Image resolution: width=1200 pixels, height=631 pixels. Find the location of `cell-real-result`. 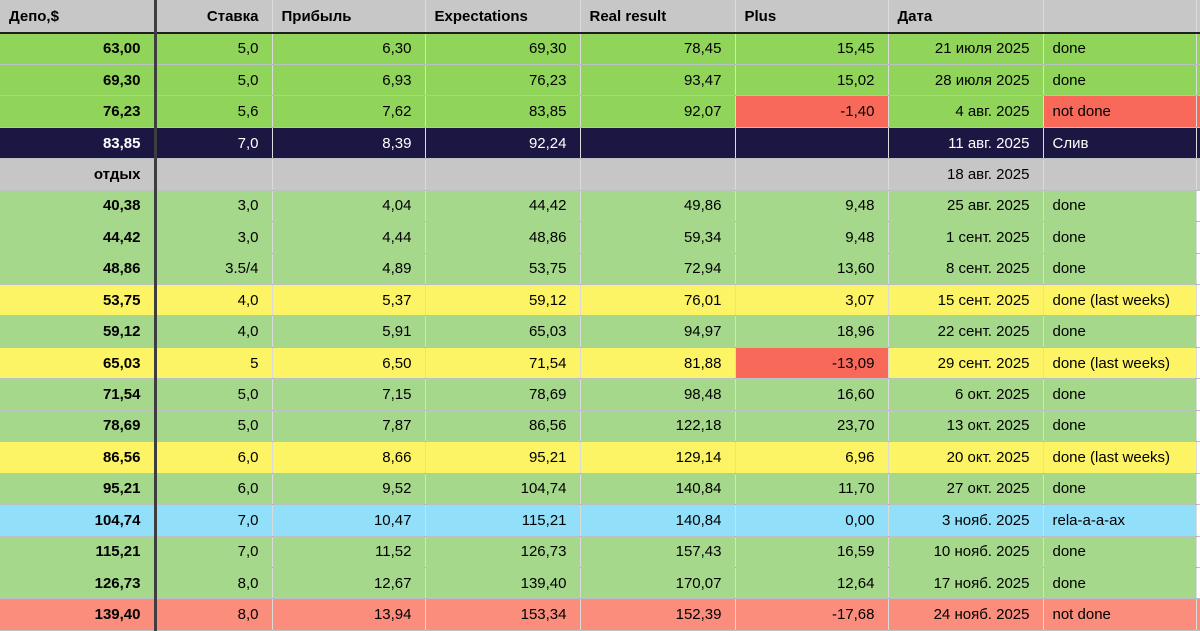

cell-real-result is located at coordinates (658, 174).